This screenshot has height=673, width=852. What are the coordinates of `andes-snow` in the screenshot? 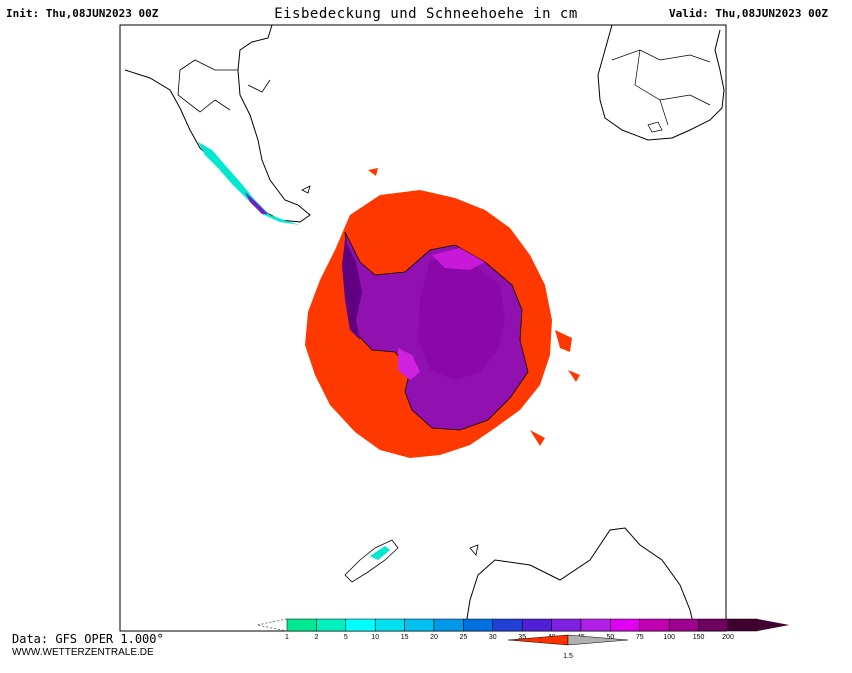 It's located at (249, 183).